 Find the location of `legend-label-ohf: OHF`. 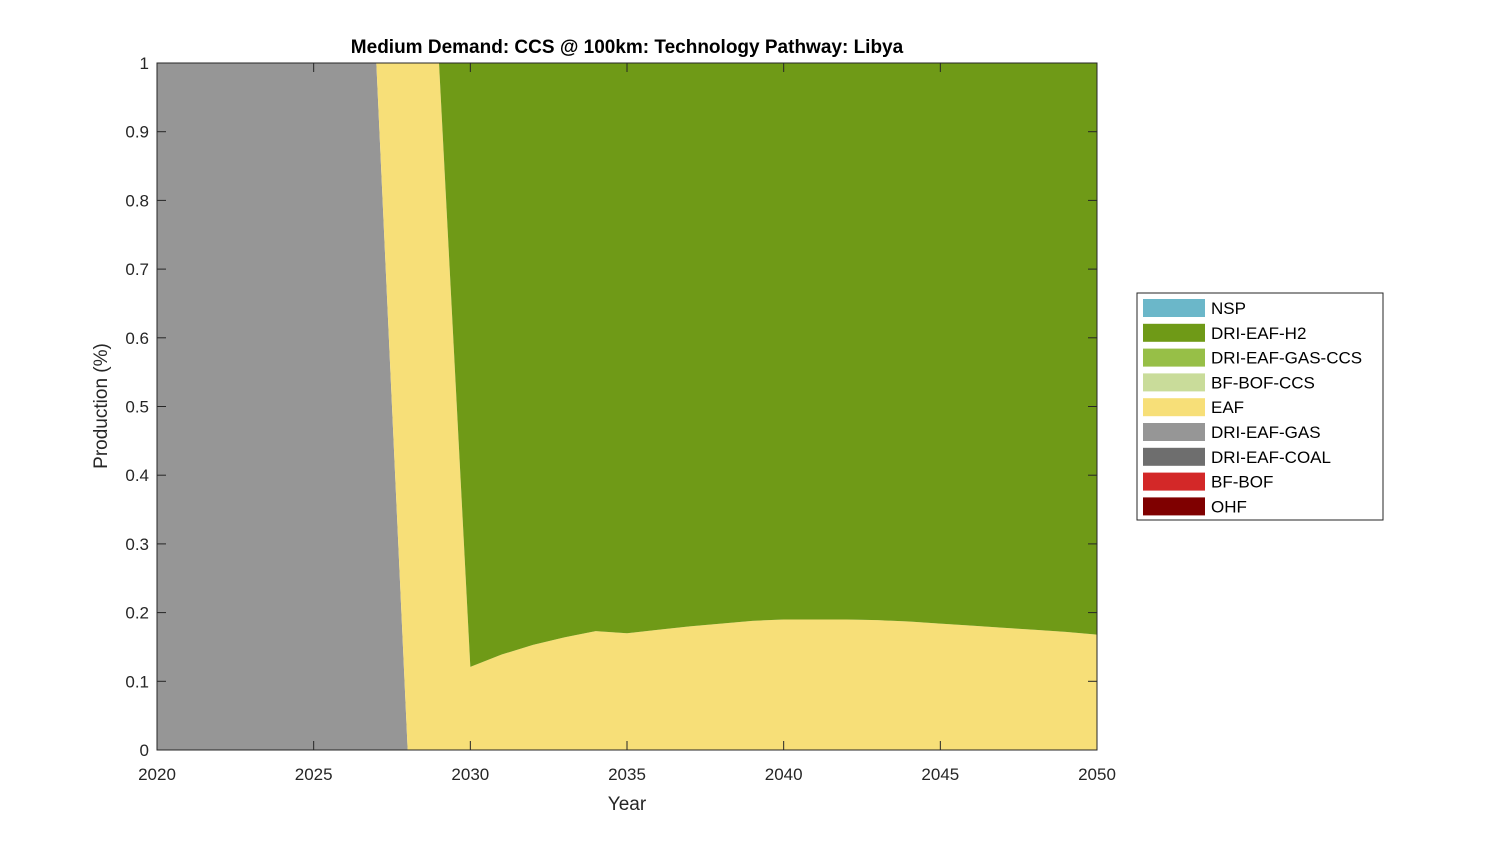

legend-label-ohf: OHF is located at coordinates (1229, 506).